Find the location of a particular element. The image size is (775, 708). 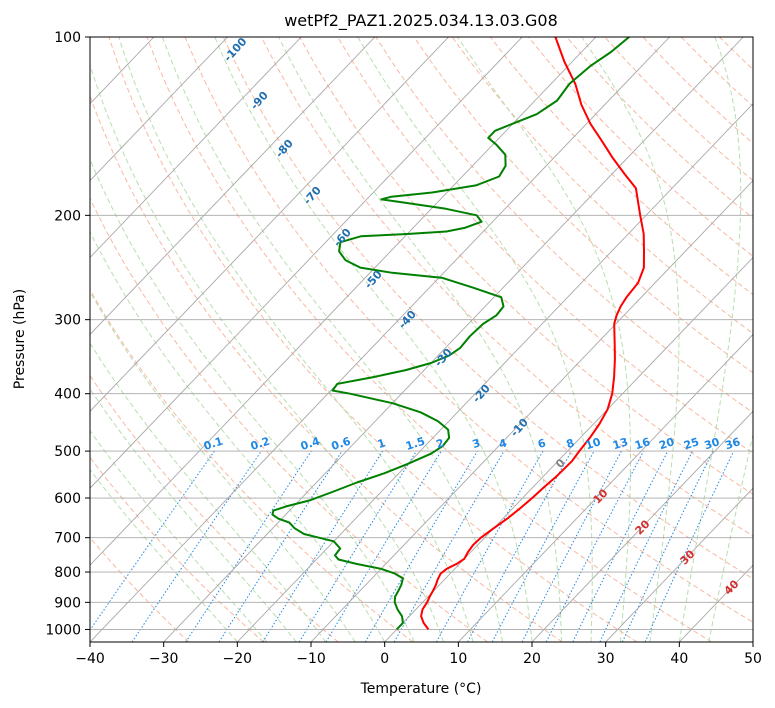

chart-title: wetPf2_PAZ1.2025.034.13.03.G08 is located at coordinates (421, 21).